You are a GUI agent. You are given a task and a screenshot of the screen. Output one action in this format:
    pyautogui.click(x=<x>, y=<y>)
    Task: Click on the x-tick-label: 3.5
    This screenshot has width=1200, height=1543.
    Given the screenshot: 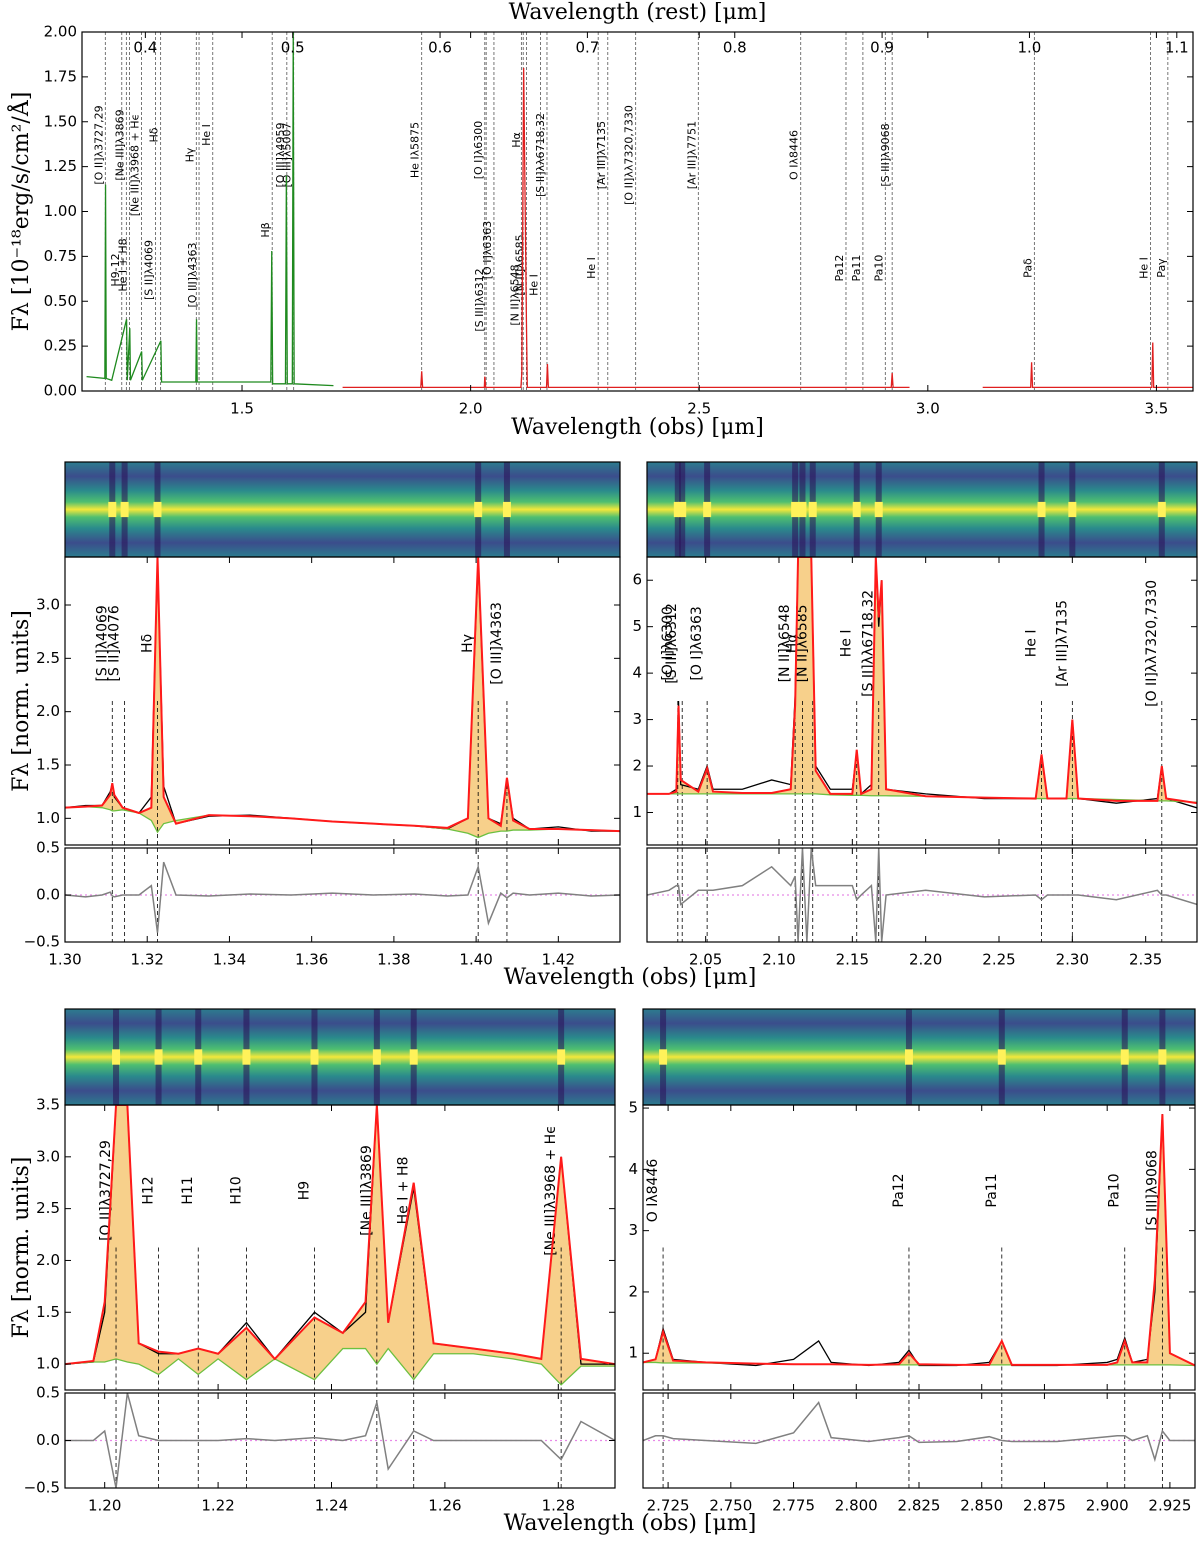 What is the action you would take?
    pyautogui.click(x=1156, y=409)
    